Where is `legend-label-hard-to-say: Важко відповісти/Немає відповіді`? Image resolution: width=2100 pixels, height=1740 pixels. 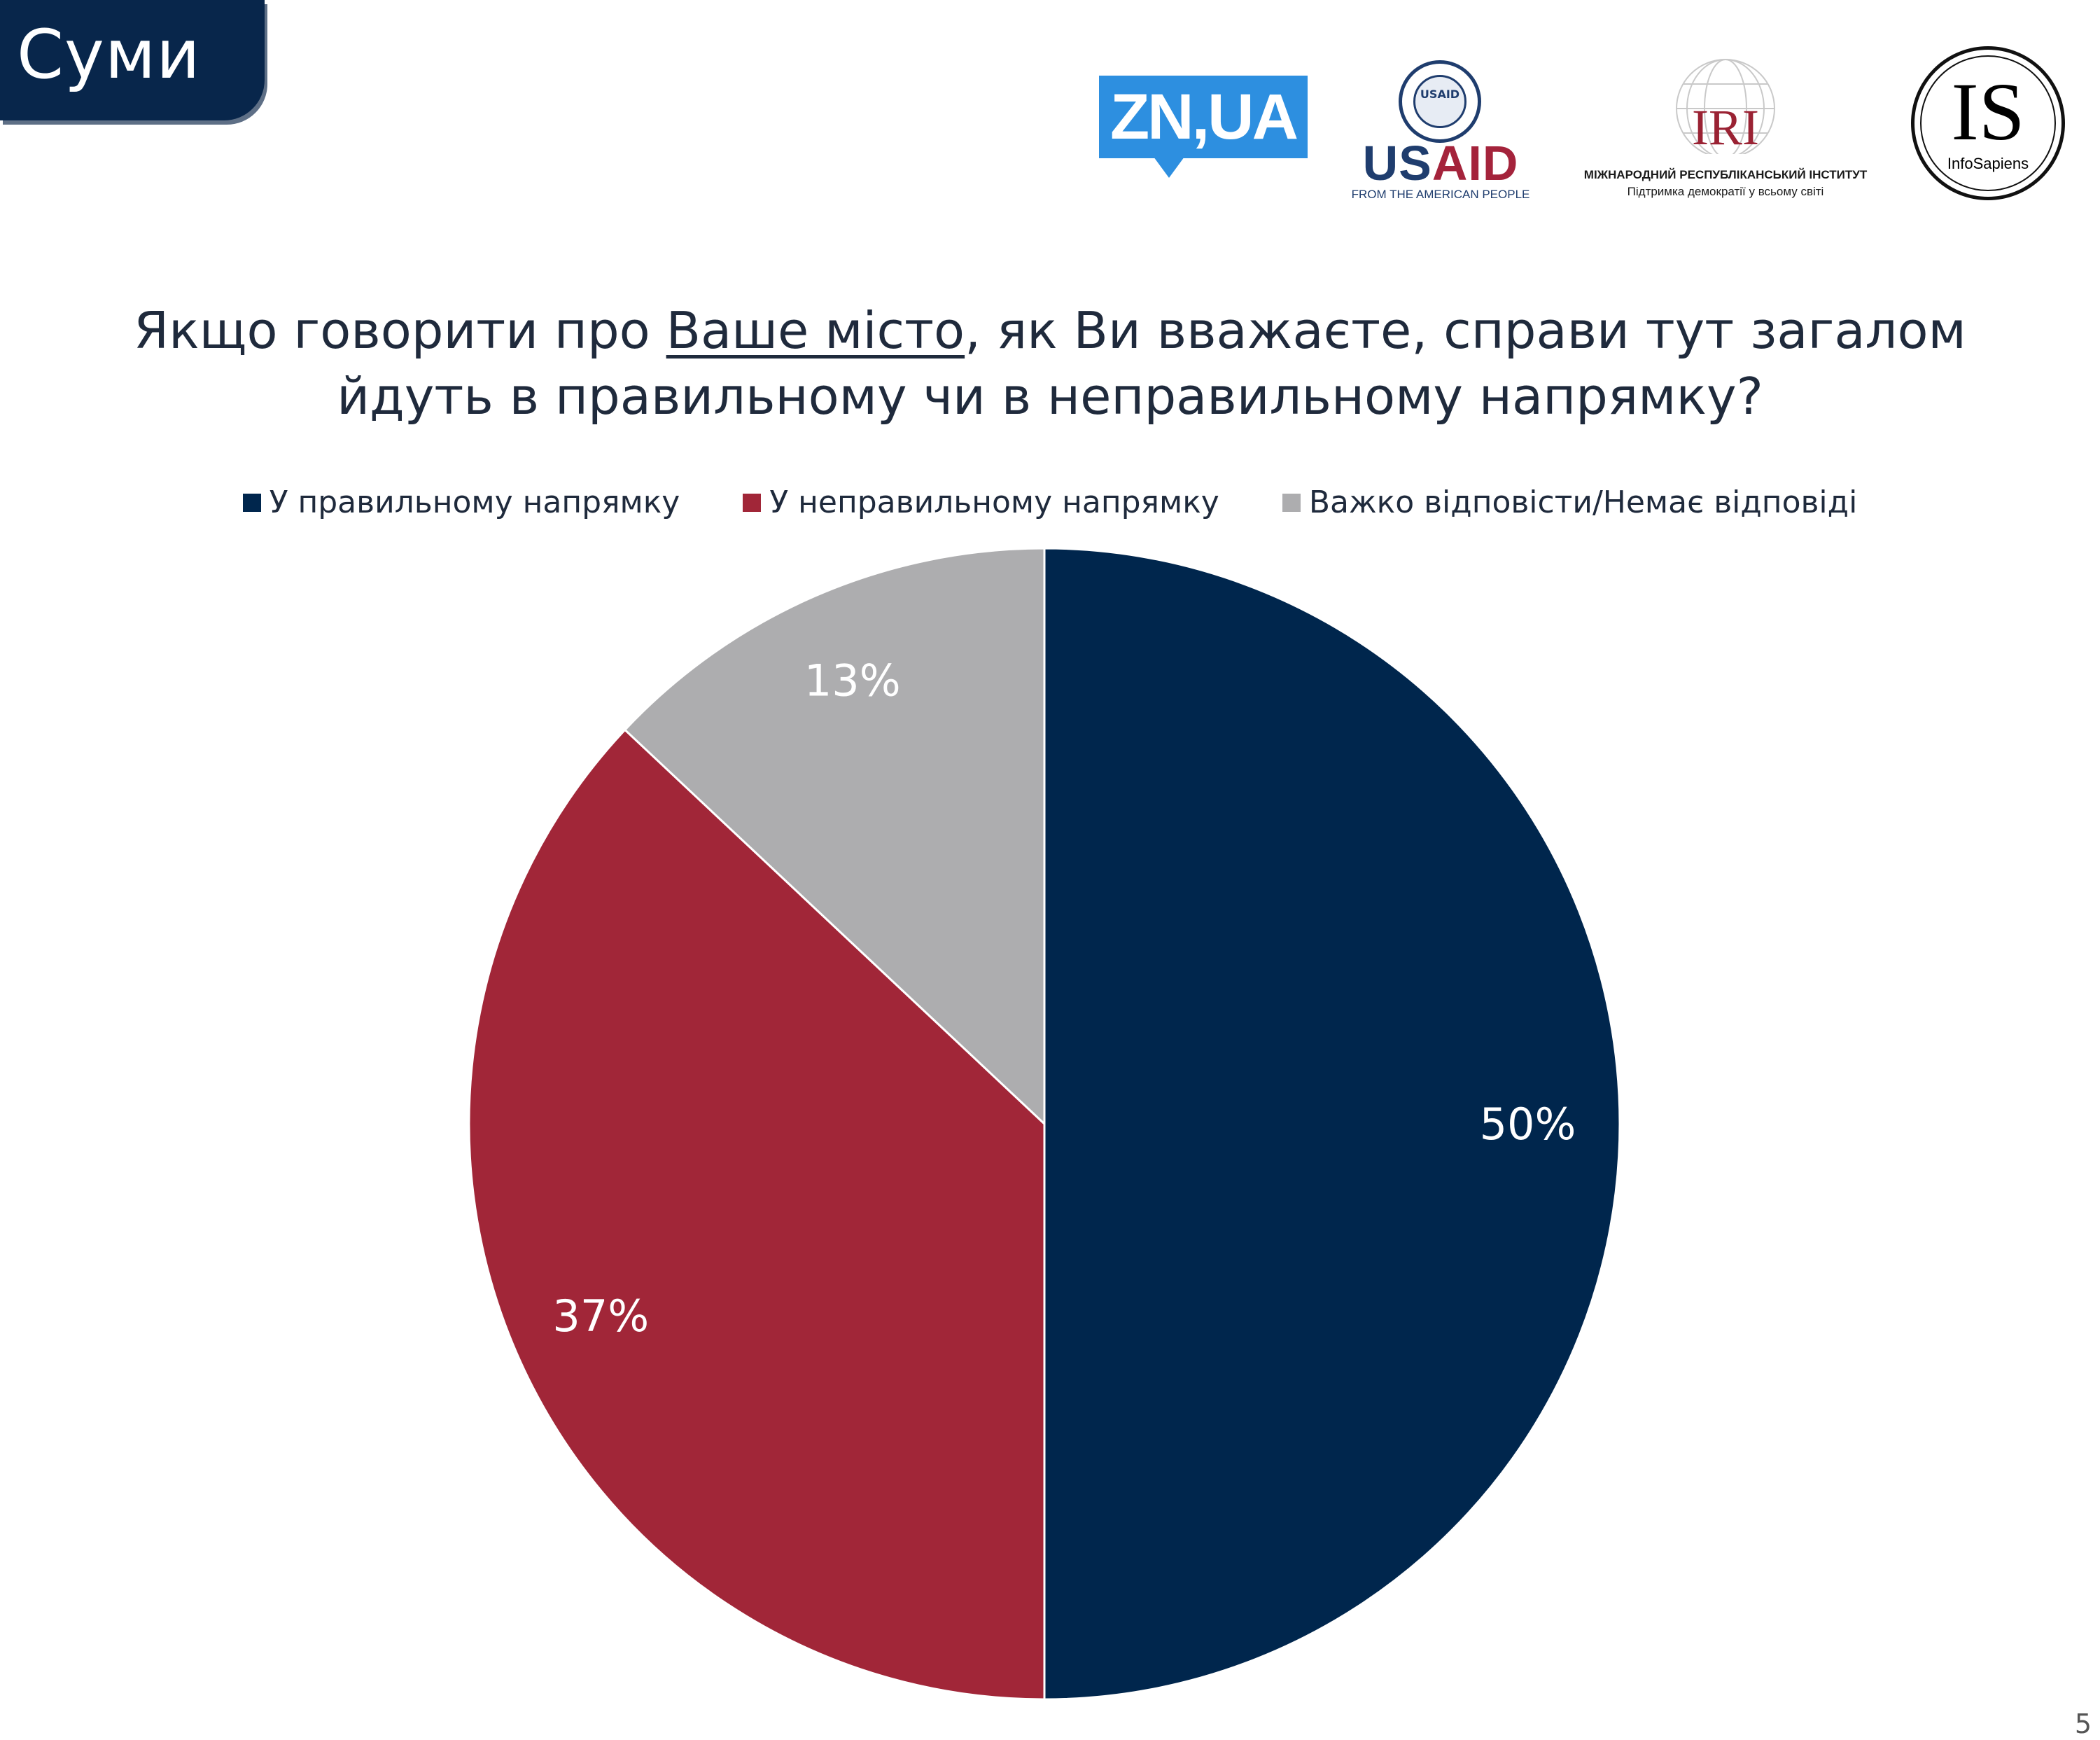
legend-label-hard-to-say: Важко відповісти/Немає відповіді is located at coordinates (1583, 502).